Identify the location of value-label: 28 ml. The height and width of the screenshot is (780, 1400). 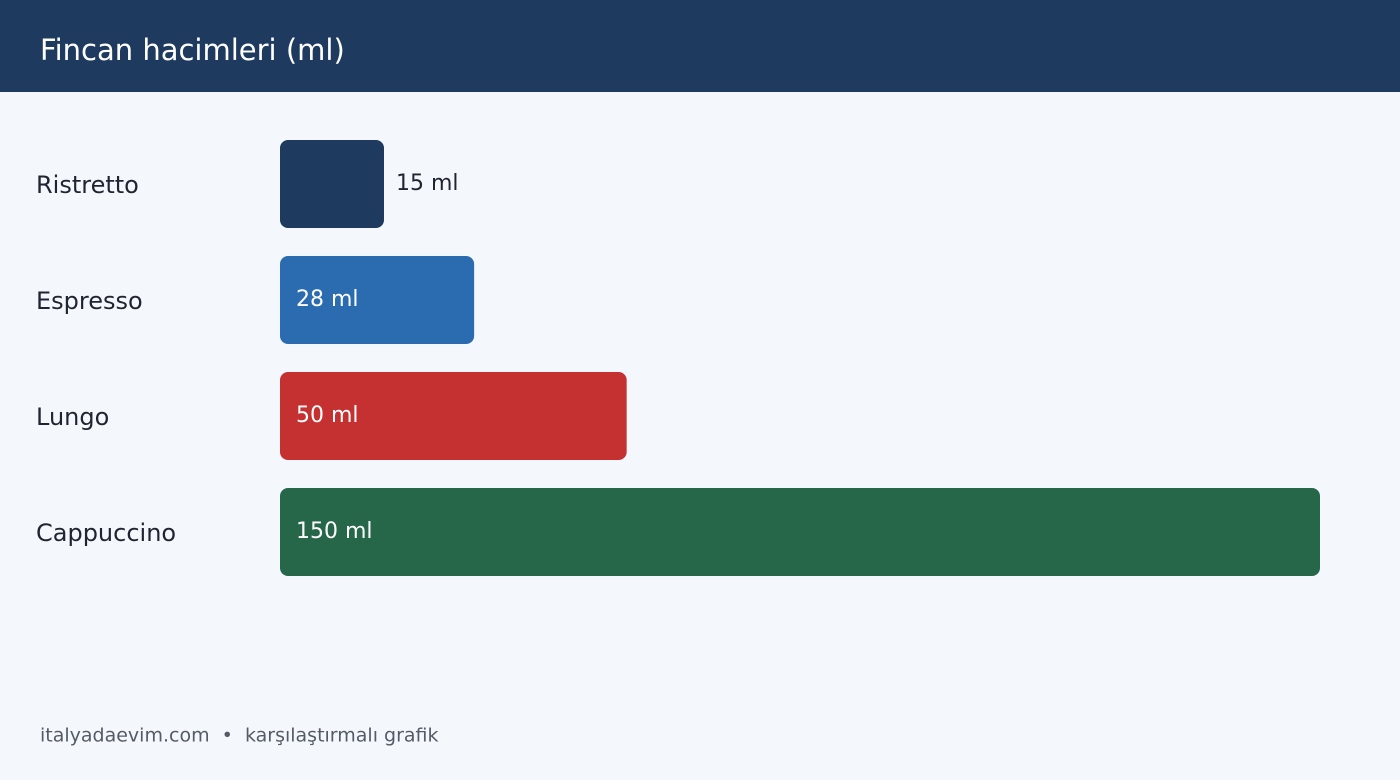
(327, 299).